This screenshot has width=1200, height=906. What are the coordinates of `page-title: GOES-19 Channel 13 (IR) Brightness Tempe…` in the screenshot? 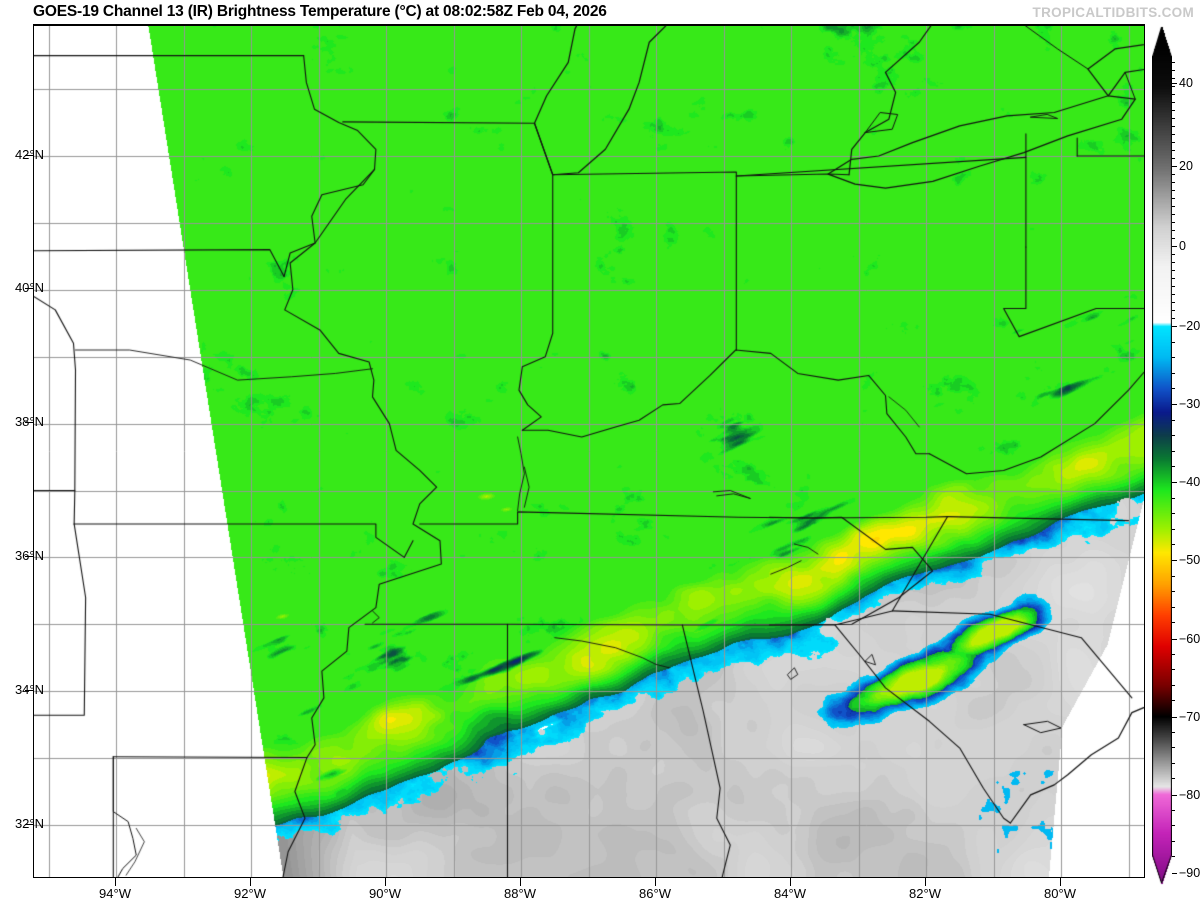 It's located at (320, 11).